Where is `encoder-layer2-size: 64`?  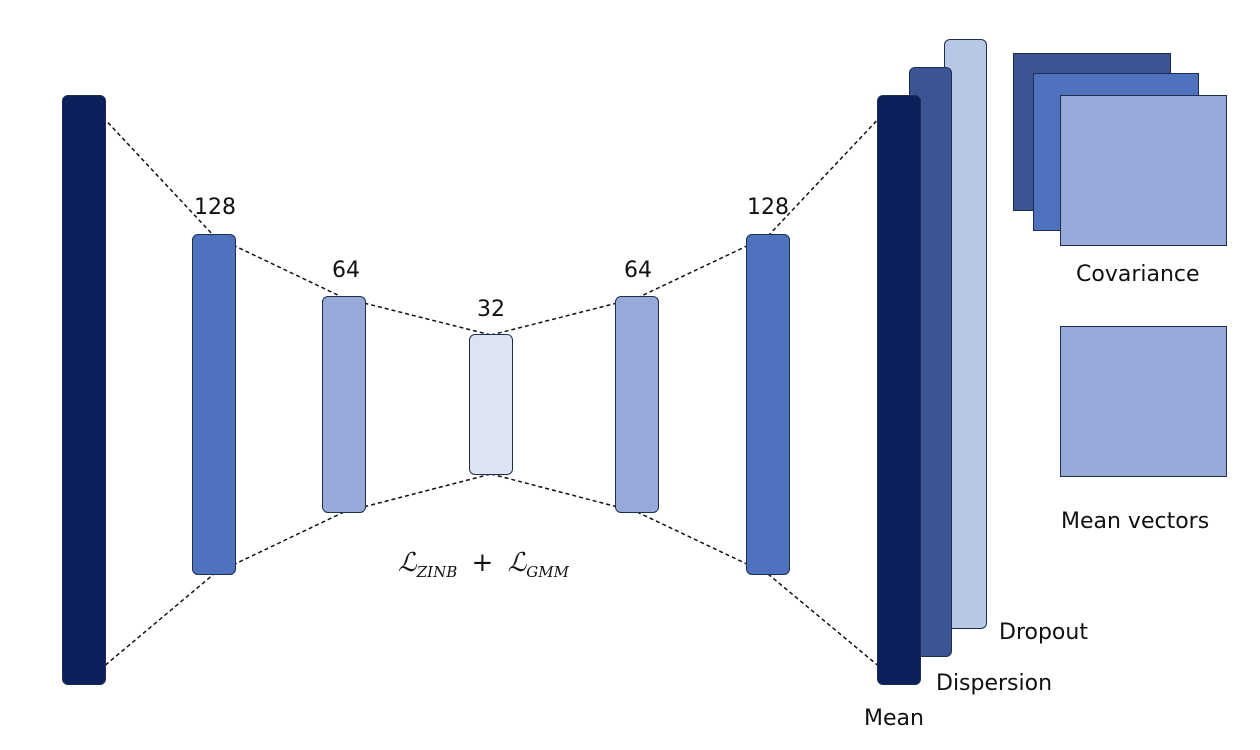 encoder-layer2-size: 64 is located at coordinates (346, 270).